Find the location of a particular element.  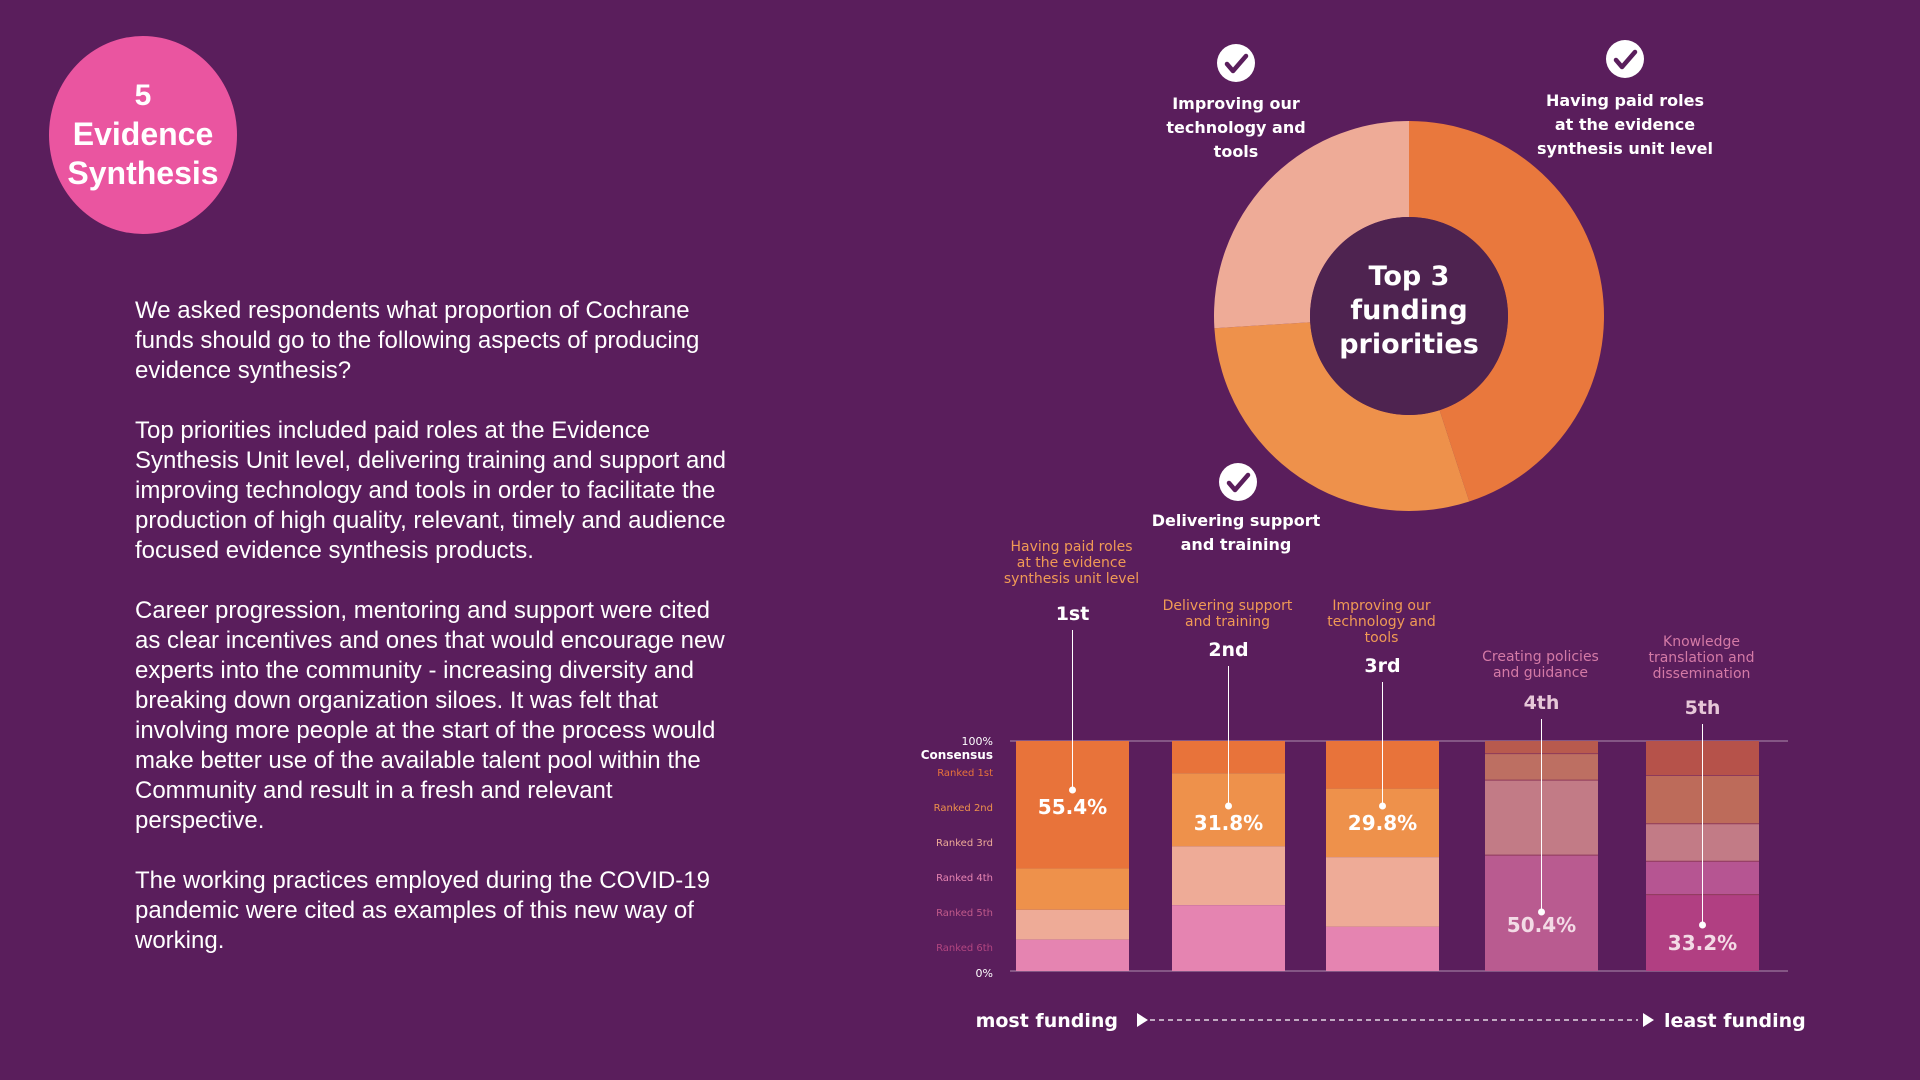

bar-4-category-line-1: Creating policies is located at coordinates (1540, 657).